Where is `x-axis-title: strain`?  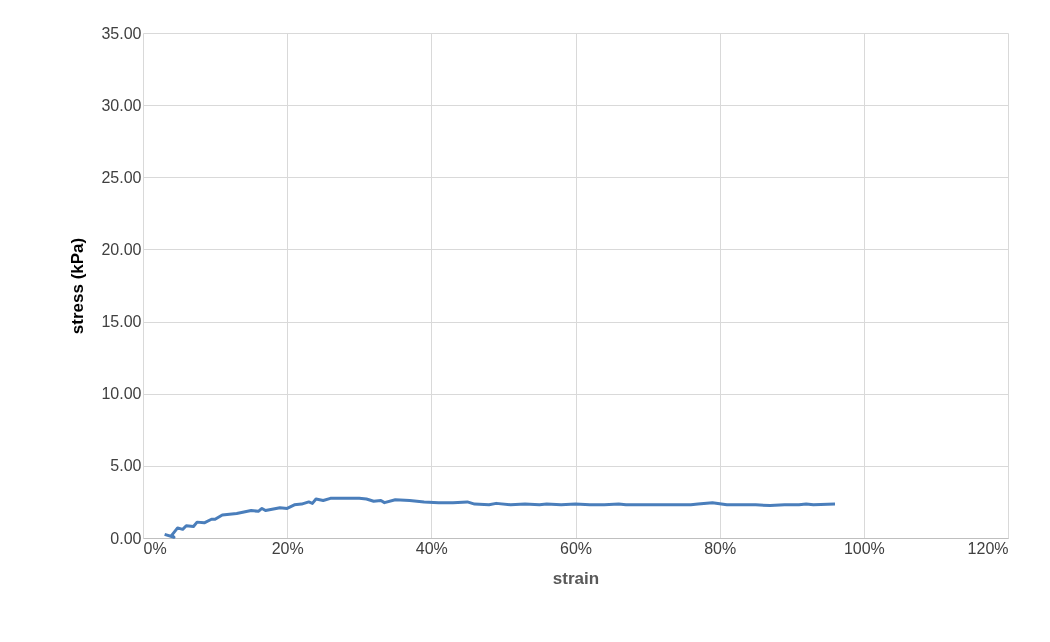
x-axis-title: strain is located at coordinates (576, 578).